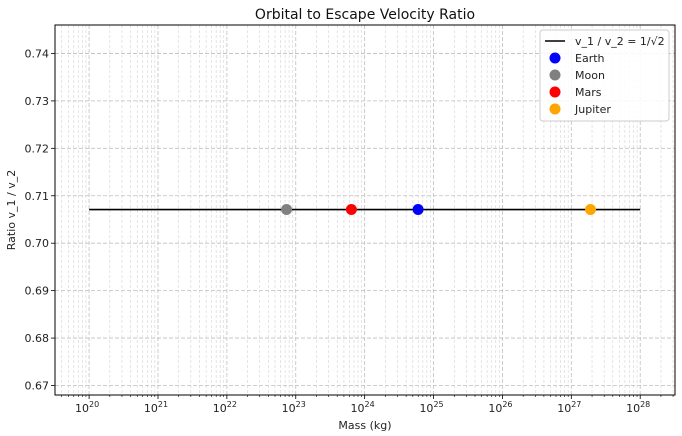 The image size is (682, 436). What do you see at coordinates (620, 41) in the screenshot?
I see `legend-label: v_1 / v_2 = 1/√2` at bounding box center [620, 41].